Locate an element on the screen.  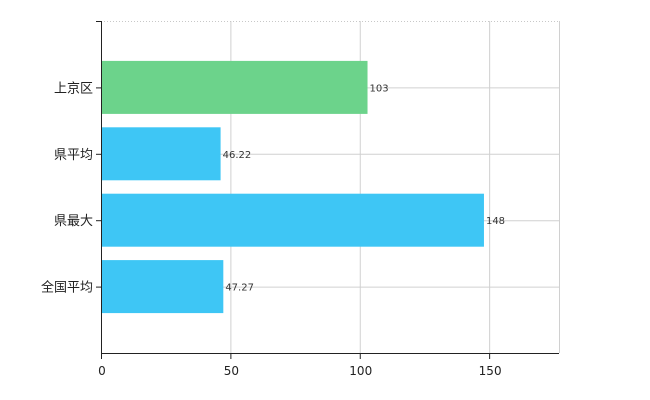
x-tick-label: 150 is located at coordinates (490, 371).